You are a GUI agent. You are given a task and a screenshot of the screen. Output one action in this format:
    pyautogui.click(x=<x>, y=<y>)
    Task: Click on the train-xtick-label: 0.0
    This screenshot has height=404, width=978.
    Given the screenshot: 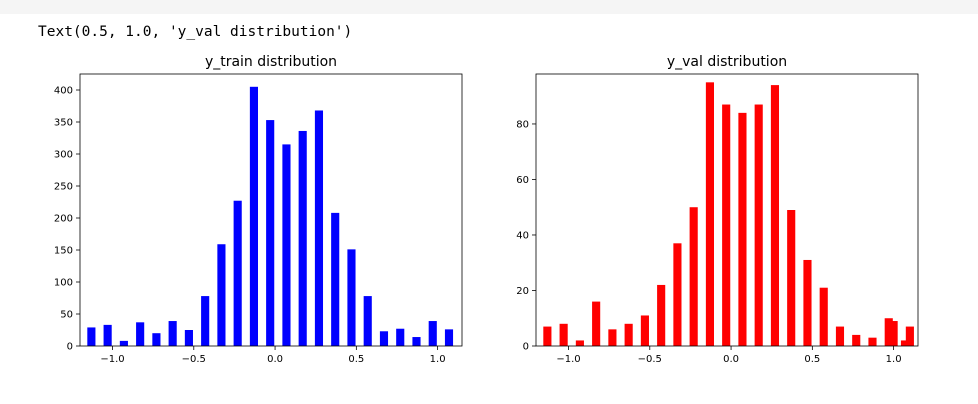 What is the action you would take?
    pyautogui.click(x=275, y=359)
    